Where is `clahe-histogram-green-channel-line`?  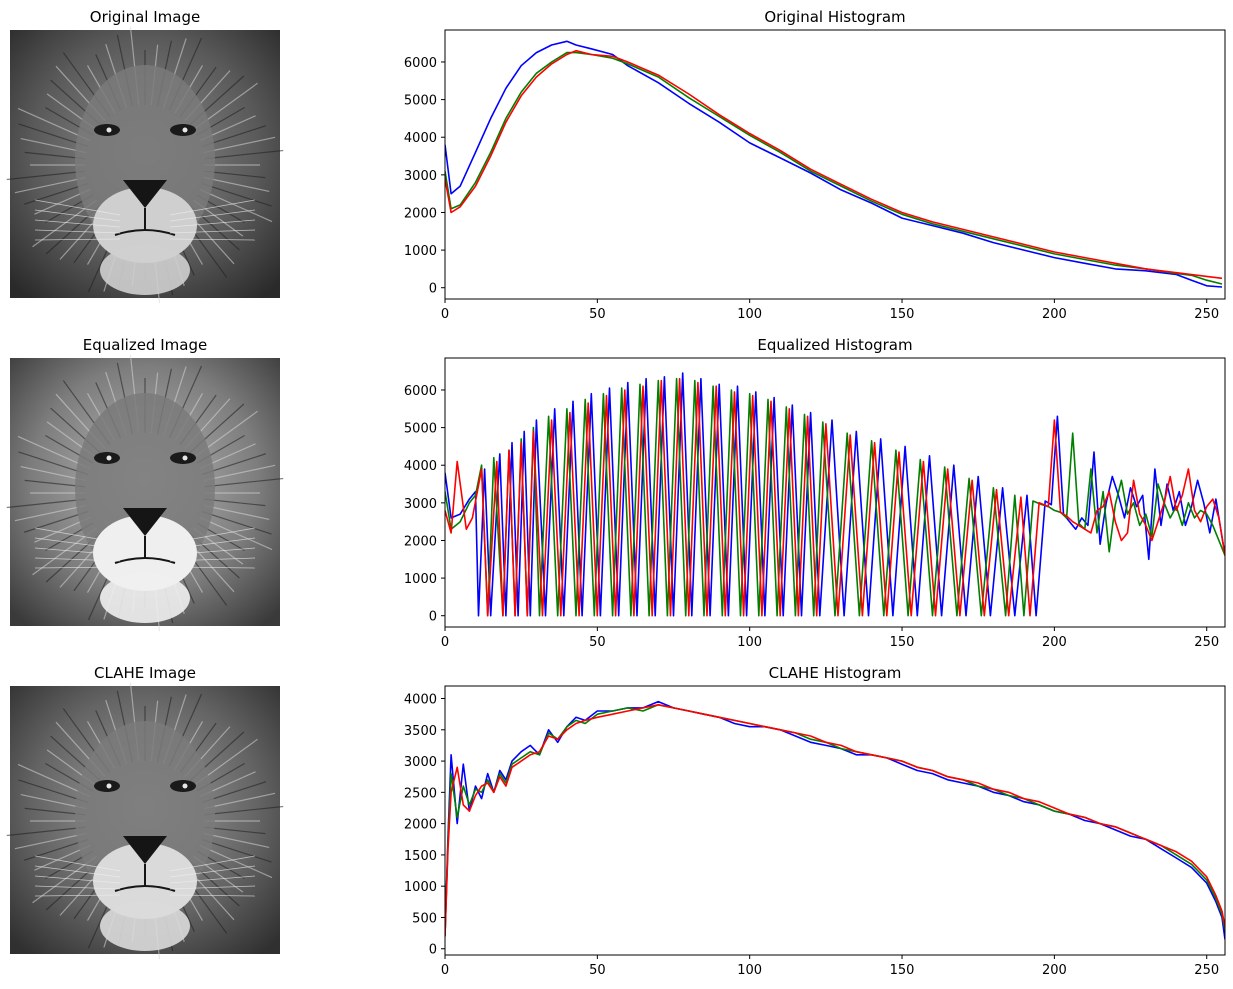
clahe-histogram-green-channel-line is located at coordinates (835, 820).